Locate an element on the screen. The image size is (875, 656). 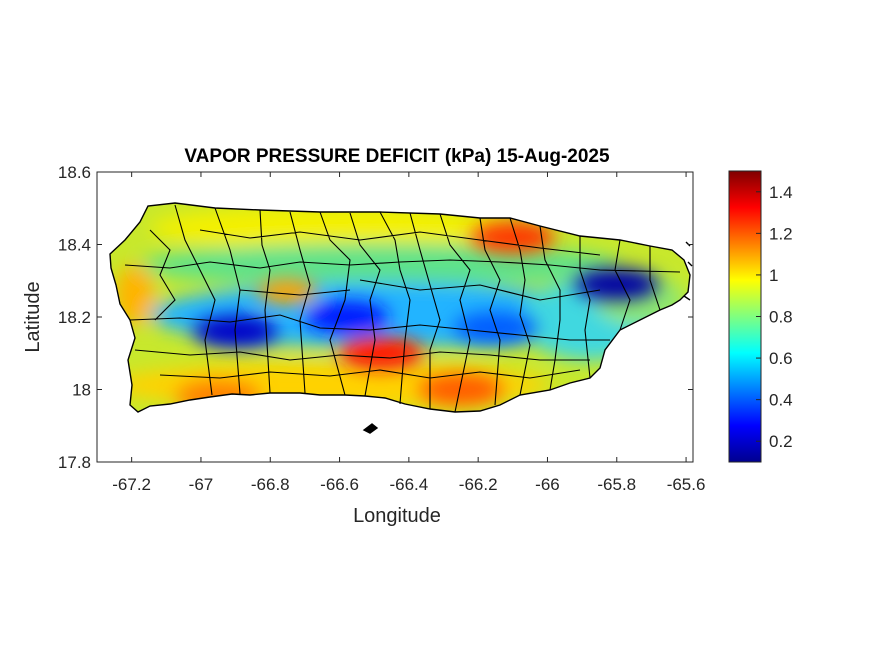
chart-title: VAPOR PRESSURE DEFICIT (kPa) 15-Aug-2025 is located at coordinates (397, 156).